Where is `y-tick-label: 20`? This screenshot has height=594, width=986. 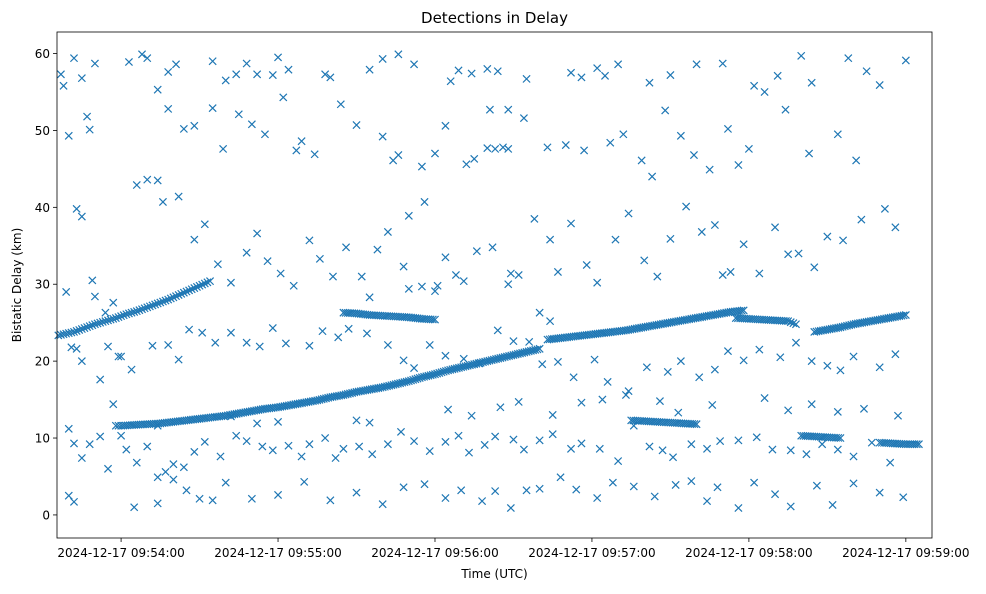
y-tick-label: 20 is located at coordinates (42, 362).